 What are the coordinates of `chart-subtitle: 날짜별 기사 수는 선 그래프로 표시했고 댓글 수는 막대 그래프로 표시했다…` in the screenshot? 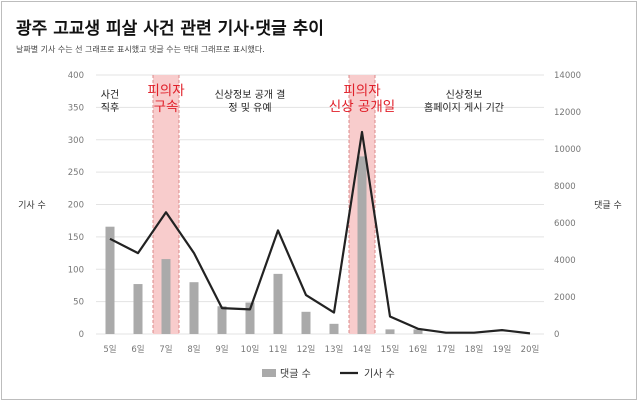 It's located at (140, 49).